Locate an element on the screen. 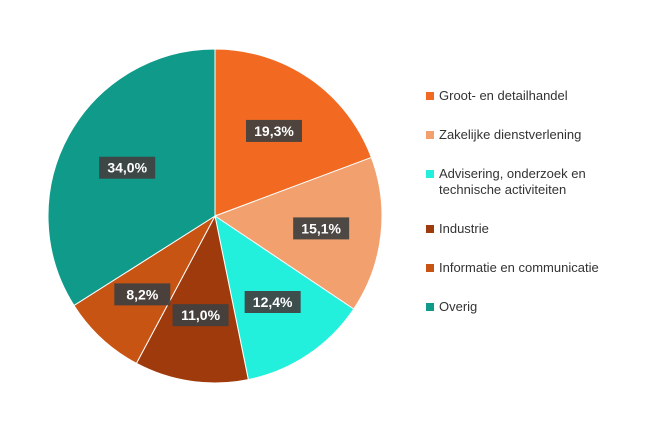 This screenshot has height=423, width=655. legend-label: Overig is located at coordinates (458, 306).